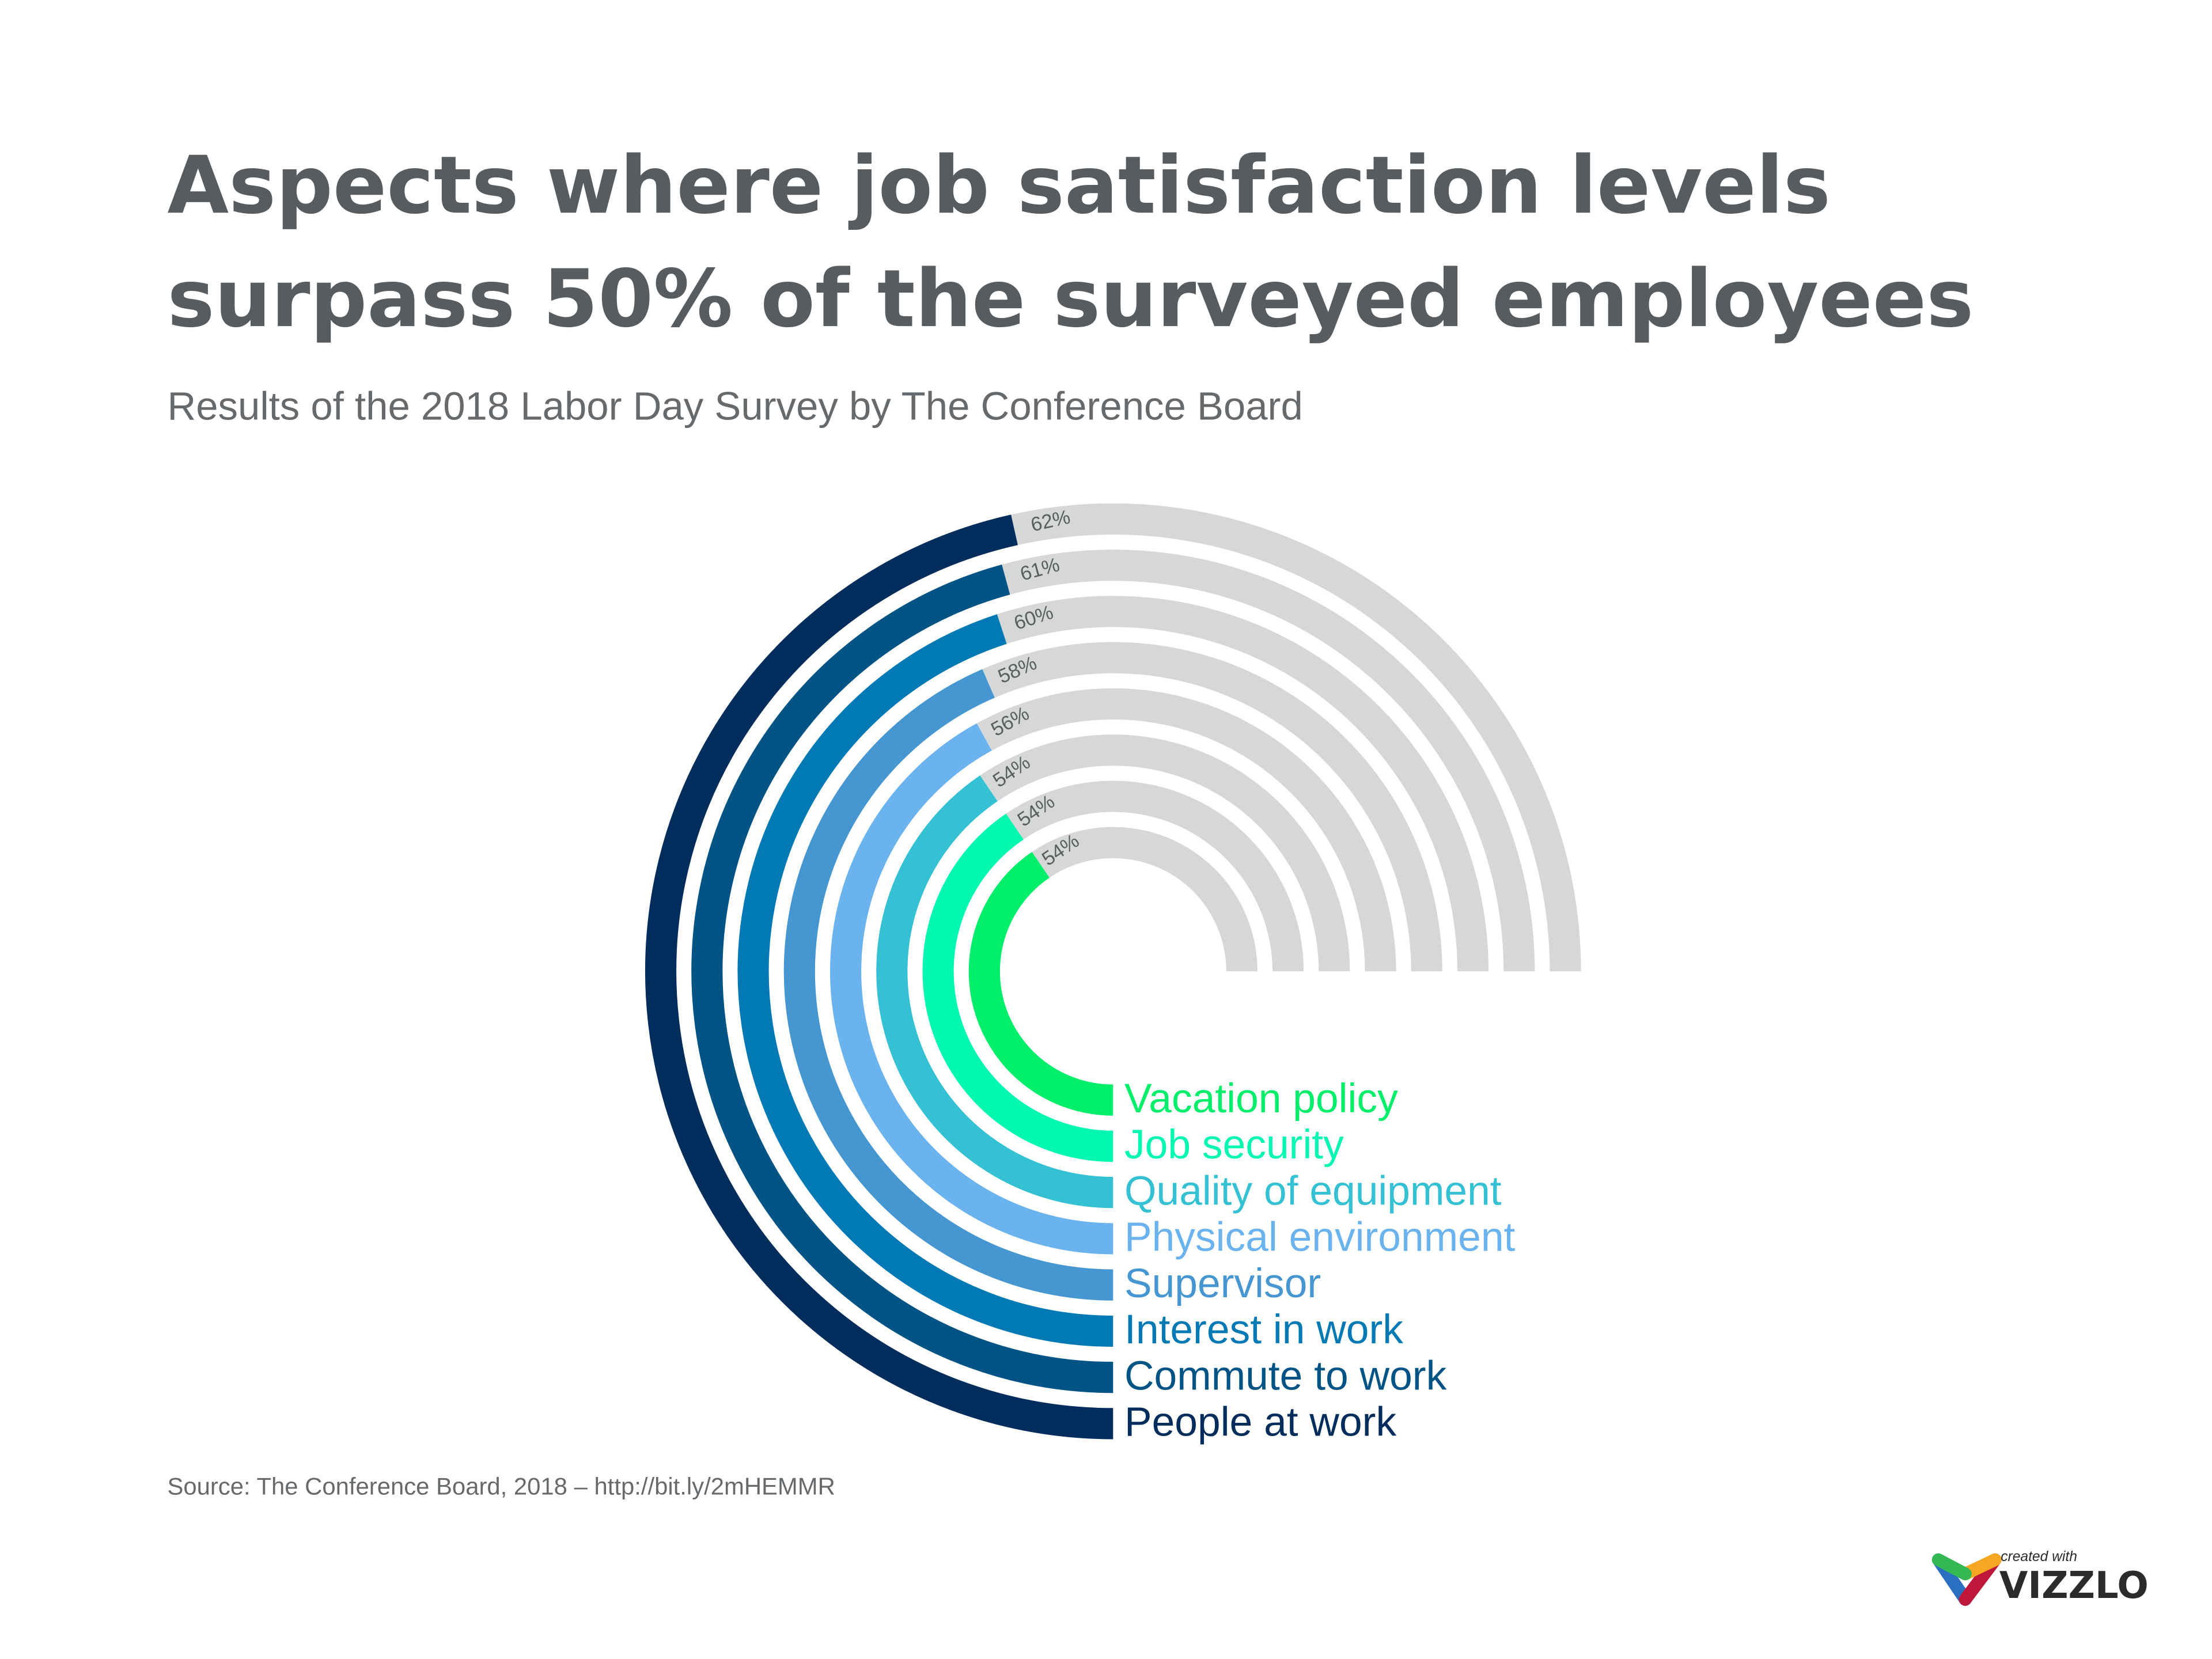 The height and width of the screenshot is (1659, 2212). Describe the element at coordinates (2039, 1557) in the screenshot. I see `logo-created-with: created with` at that location.